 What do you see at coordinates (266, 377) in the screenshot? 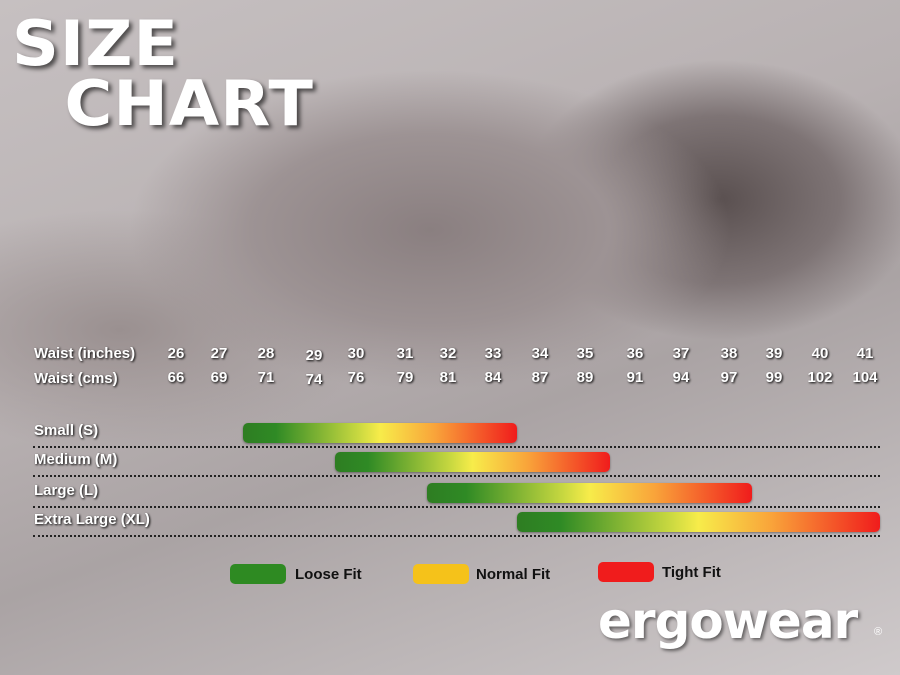
I see `tick-cms: 71` at bounding box center [266, 377].